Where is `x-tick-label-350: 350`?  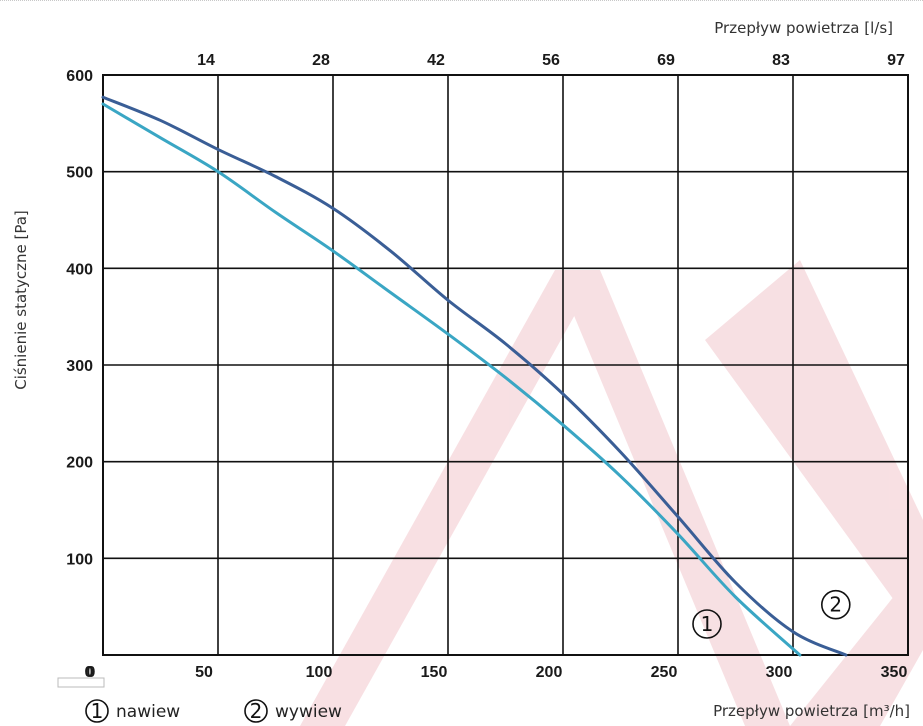
x-tick-label-350: 350 is located at coordinates (894, 672).